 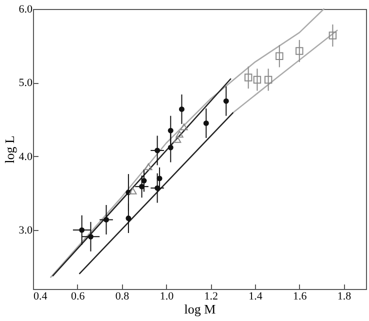 What do you see at coordinates (122, 296) in the screenshot?
I see `x-tick-label: 0.8` at bounding box center [122, 296].